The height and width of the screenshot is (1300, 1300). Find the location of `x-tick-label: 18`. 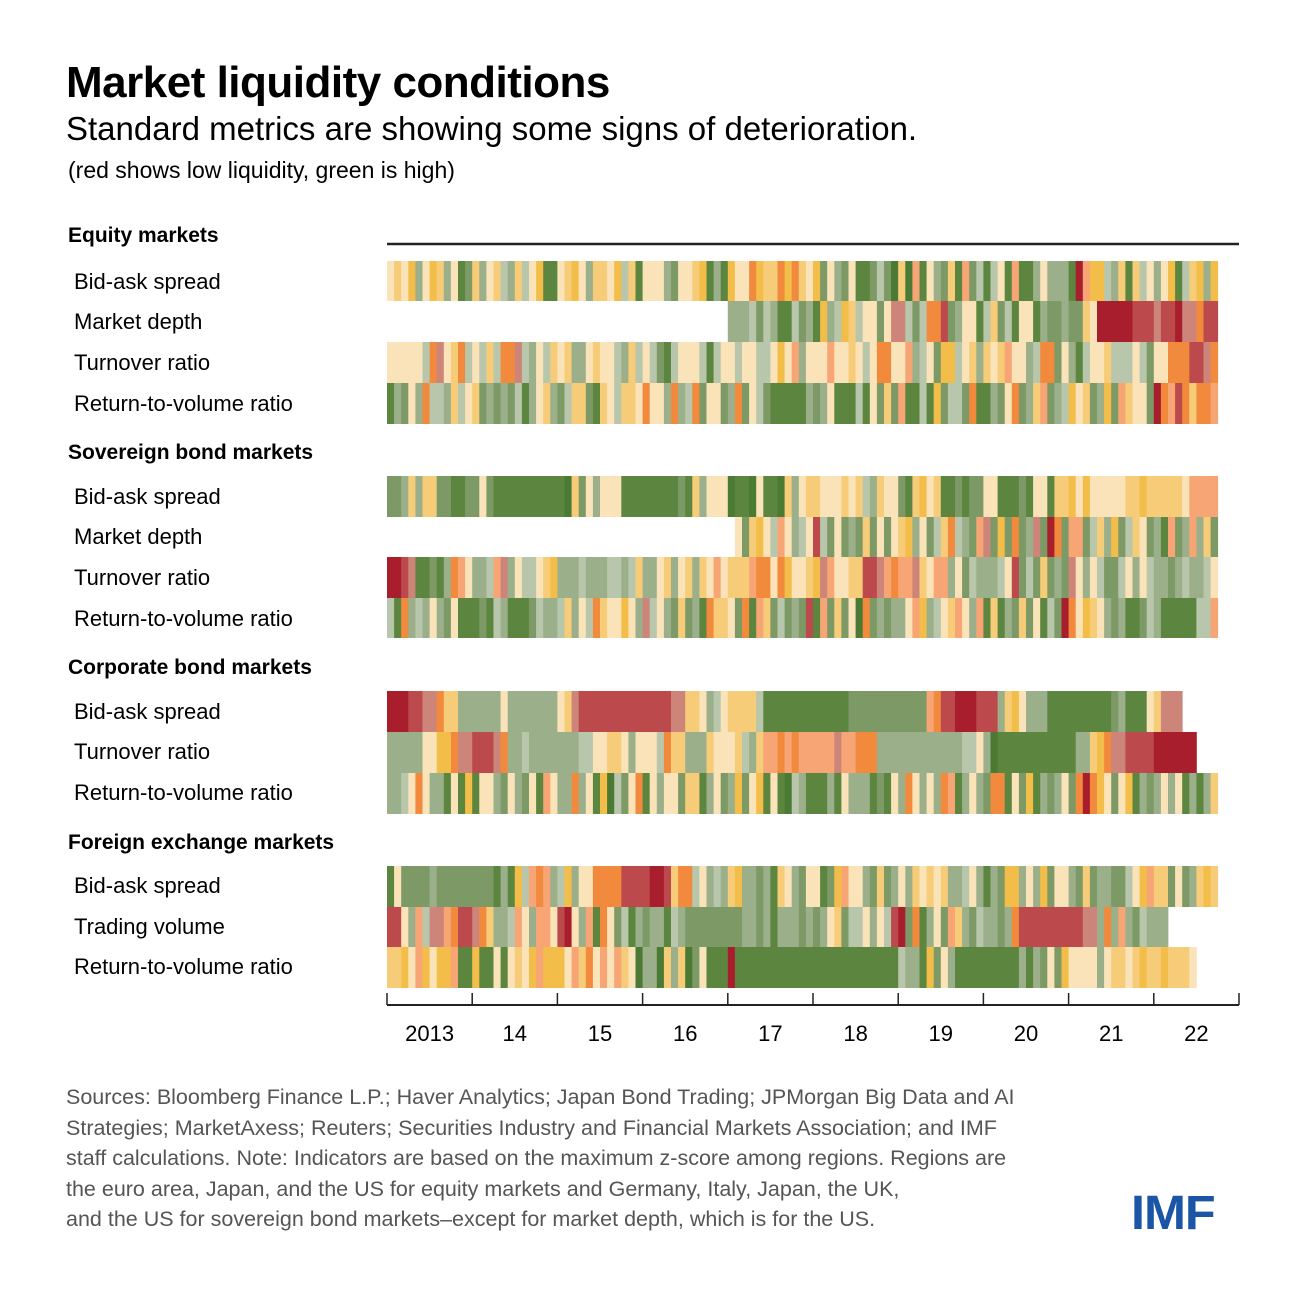

x-tick-label: 18 is located at coordinates (855, 1033).